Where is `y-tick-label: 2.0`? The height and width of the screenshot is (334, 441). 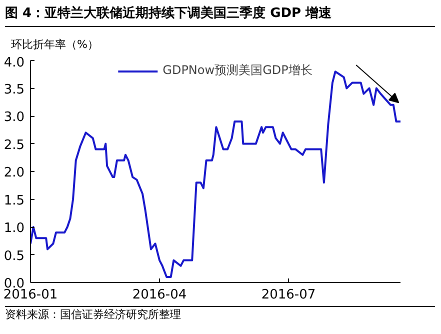 y-tick-label: 2.0 is located at coordinates (14, 173).